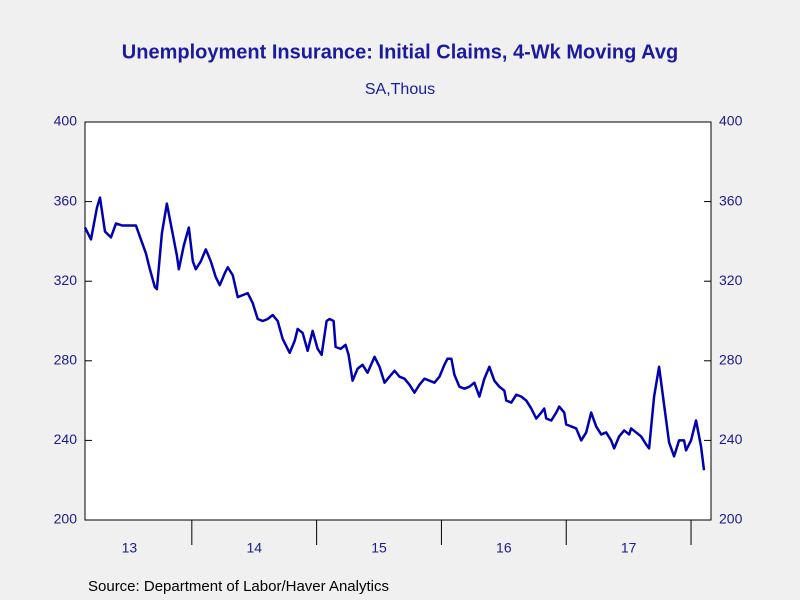  Describe the element at coordinates (731, 280) in the screenshot. I see `y2-tick-label: 320` at that location.